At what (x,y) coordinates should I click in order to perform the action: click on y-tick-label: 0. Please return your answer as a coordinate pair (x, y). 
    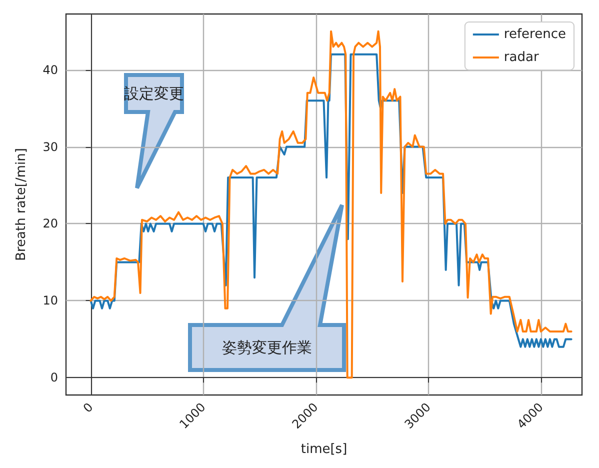
    Looking at the image, I should click on (54, 377).